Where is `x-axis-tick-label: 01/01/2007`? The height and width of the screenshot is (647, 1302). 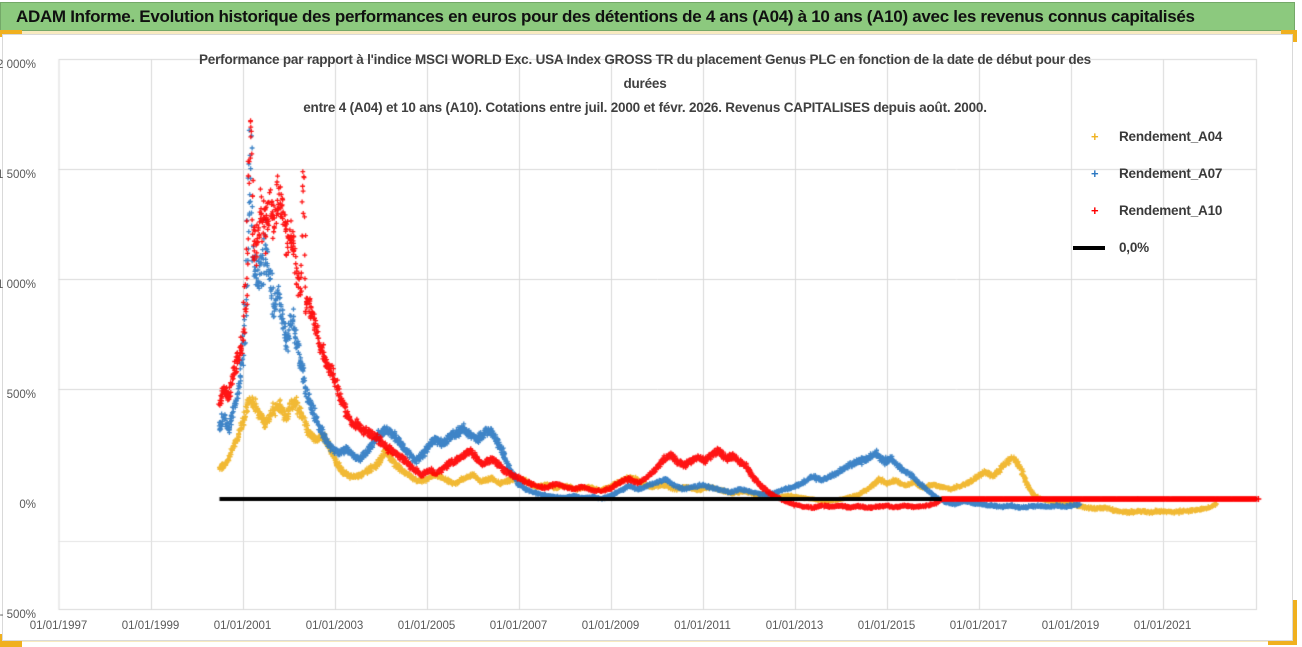 x-axis-tick-label: 01/01/2007 is located at coordinates (518, 626).